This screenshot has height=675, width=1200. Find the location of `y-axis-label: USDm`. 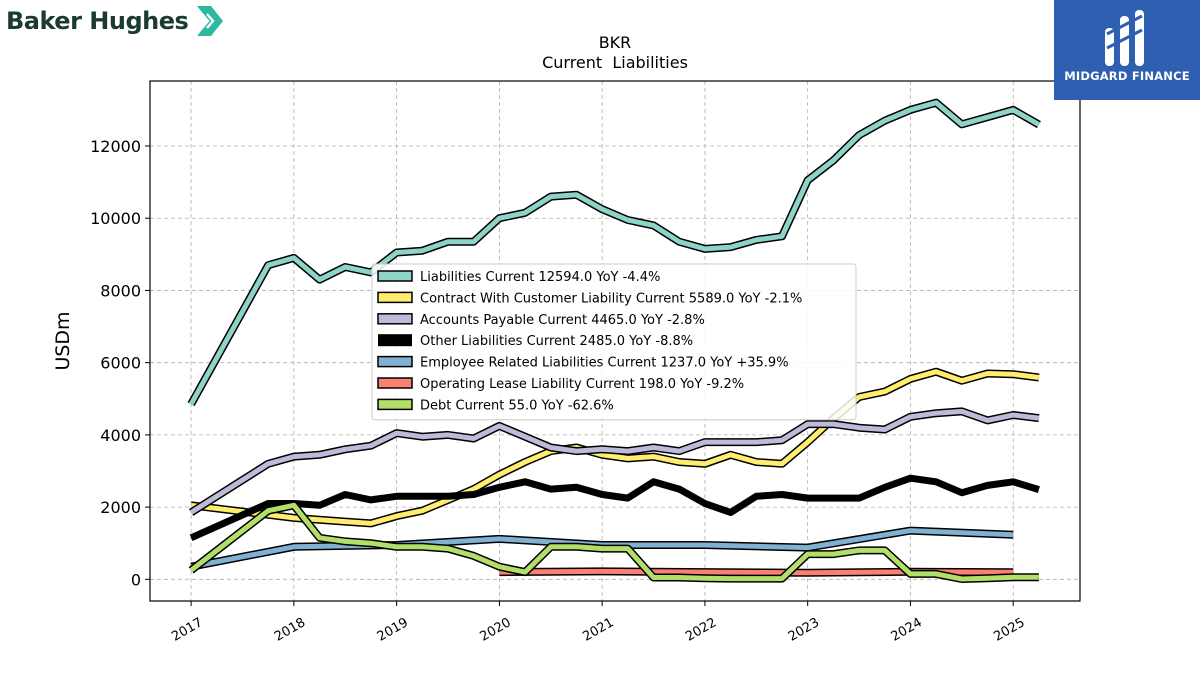

y-axis-label: USDm is located at coordinates (63, 340).